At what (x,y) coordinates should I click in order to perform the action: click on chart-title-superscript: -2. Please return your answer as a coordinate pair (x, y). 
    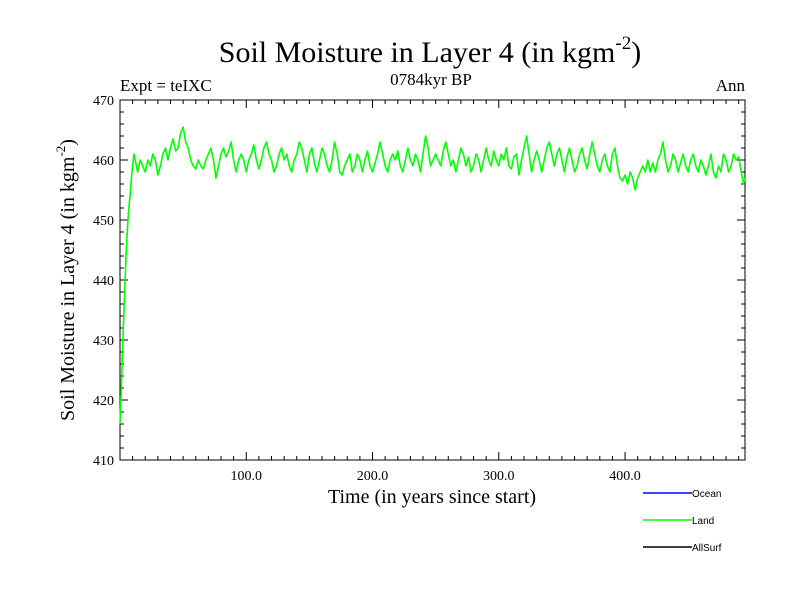
    Looking at the image, I should click on (623, 43).